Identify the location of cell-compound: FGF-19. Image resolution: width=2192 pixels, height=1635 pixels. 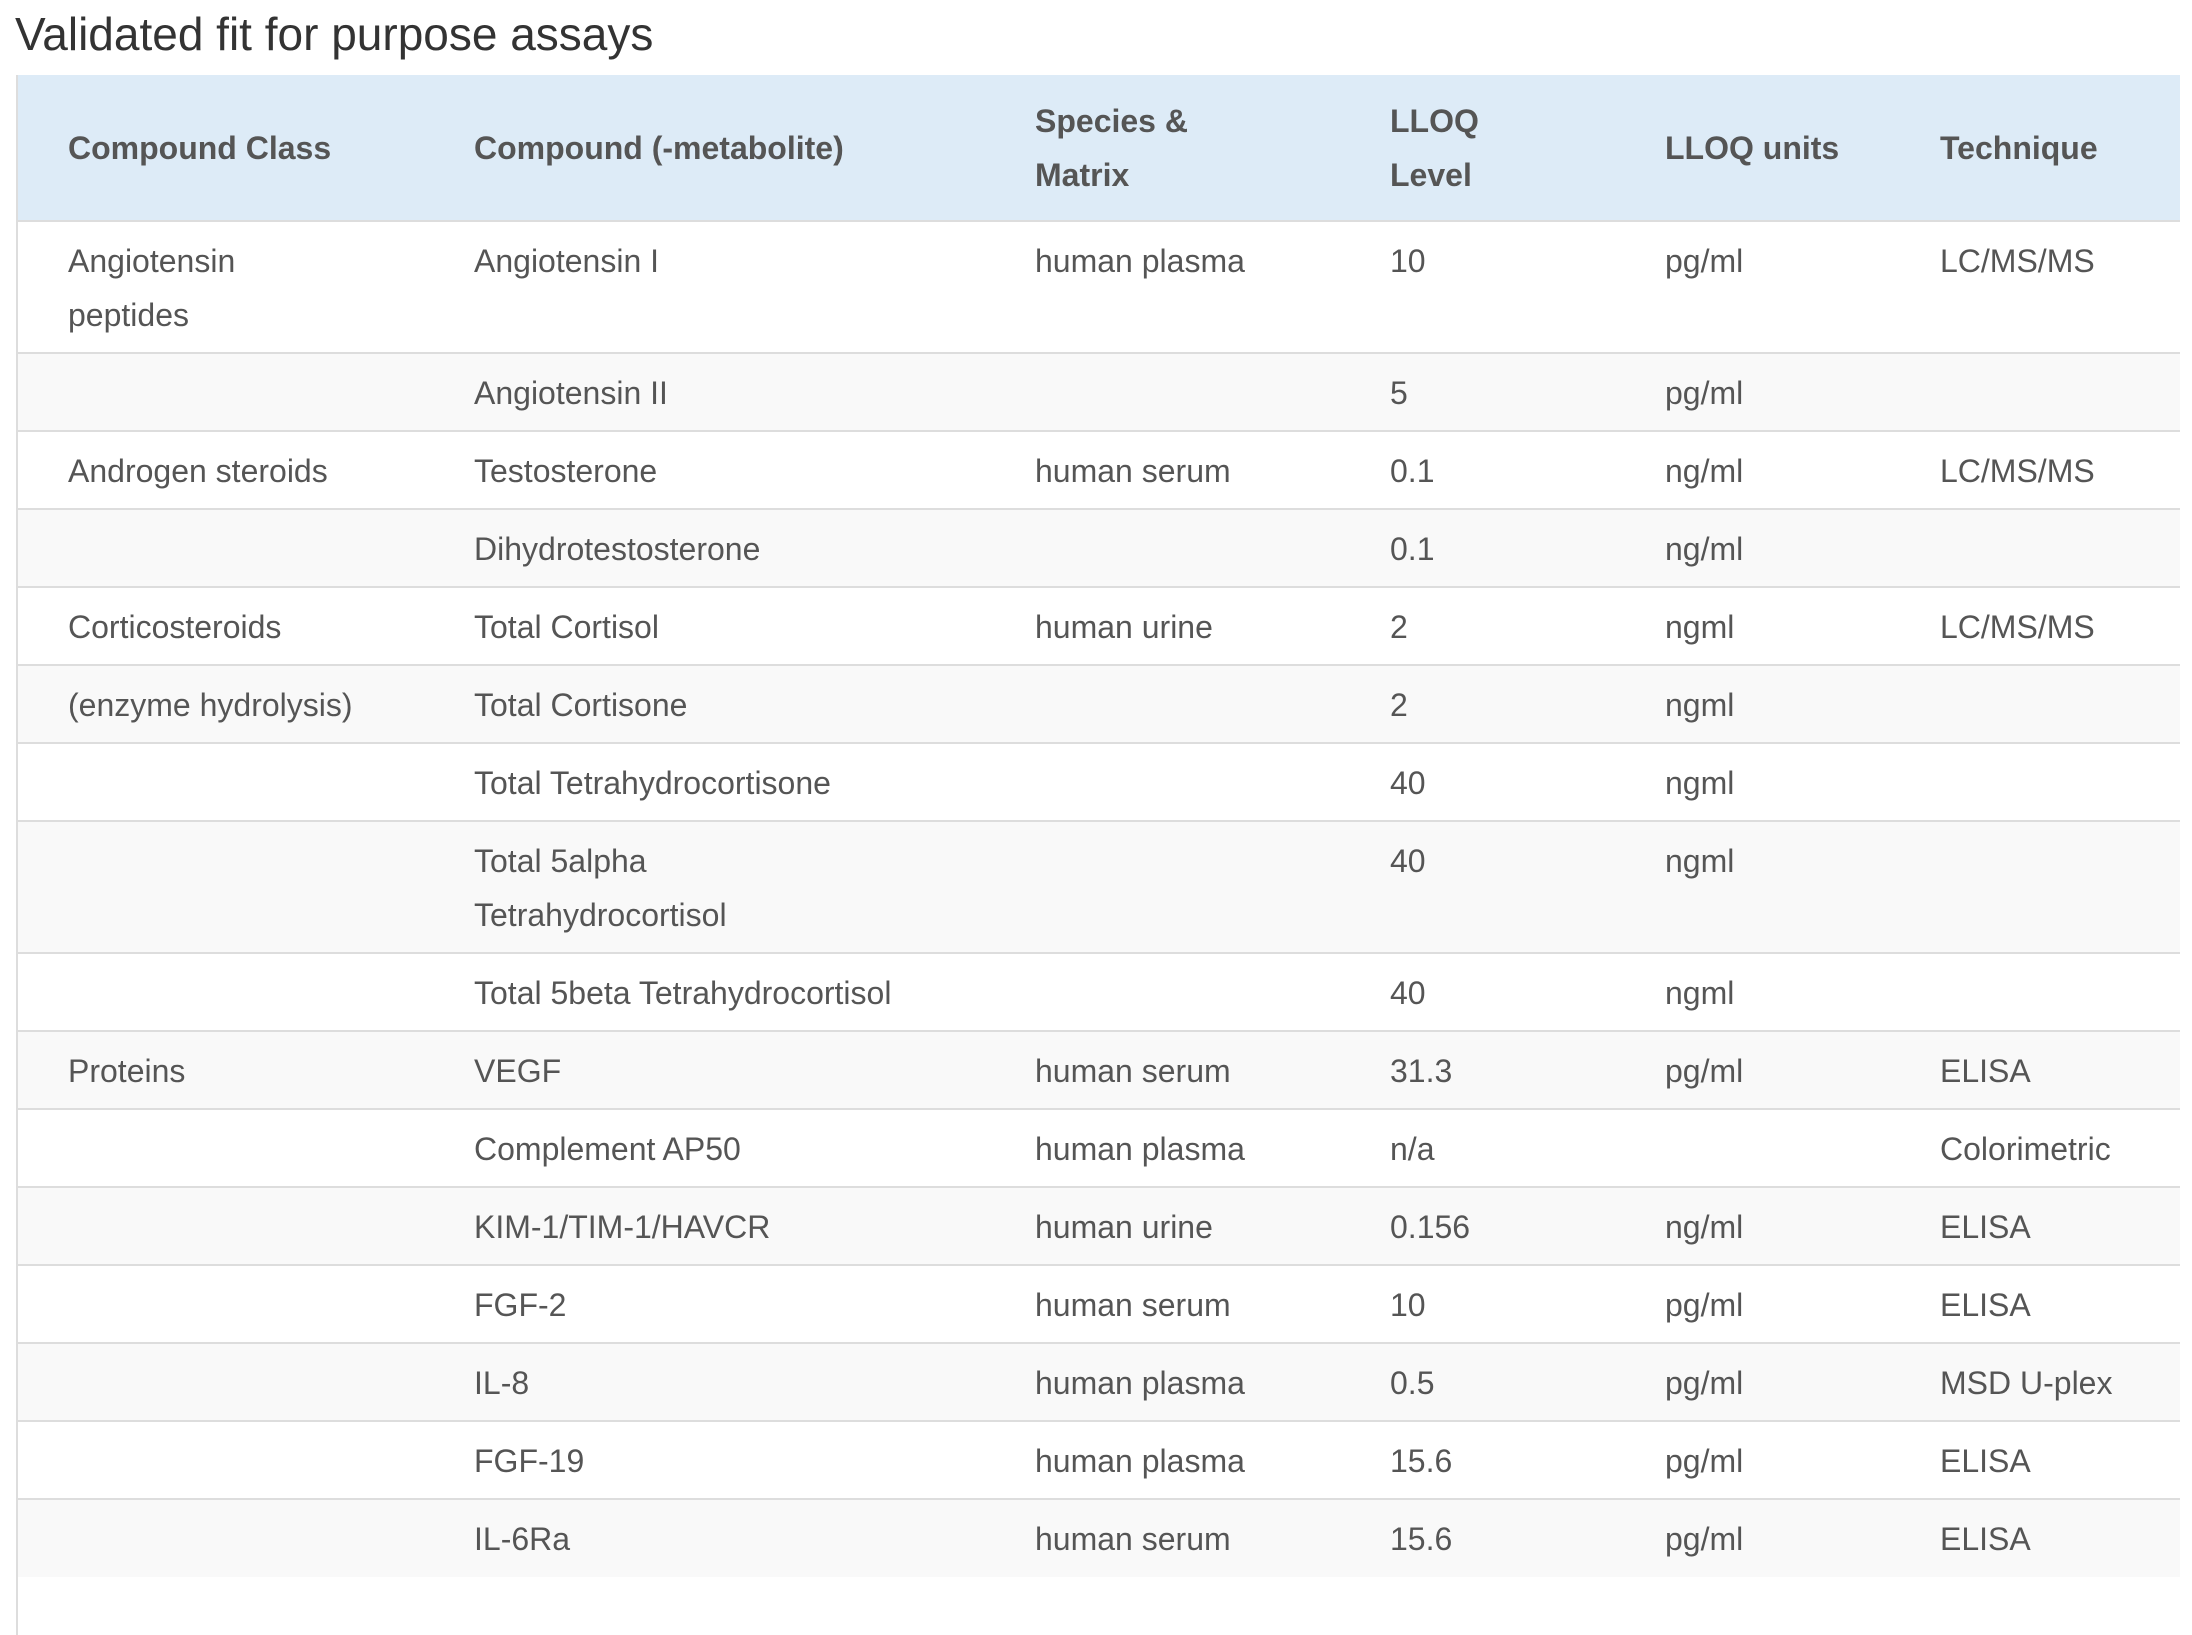
(529, 1461).